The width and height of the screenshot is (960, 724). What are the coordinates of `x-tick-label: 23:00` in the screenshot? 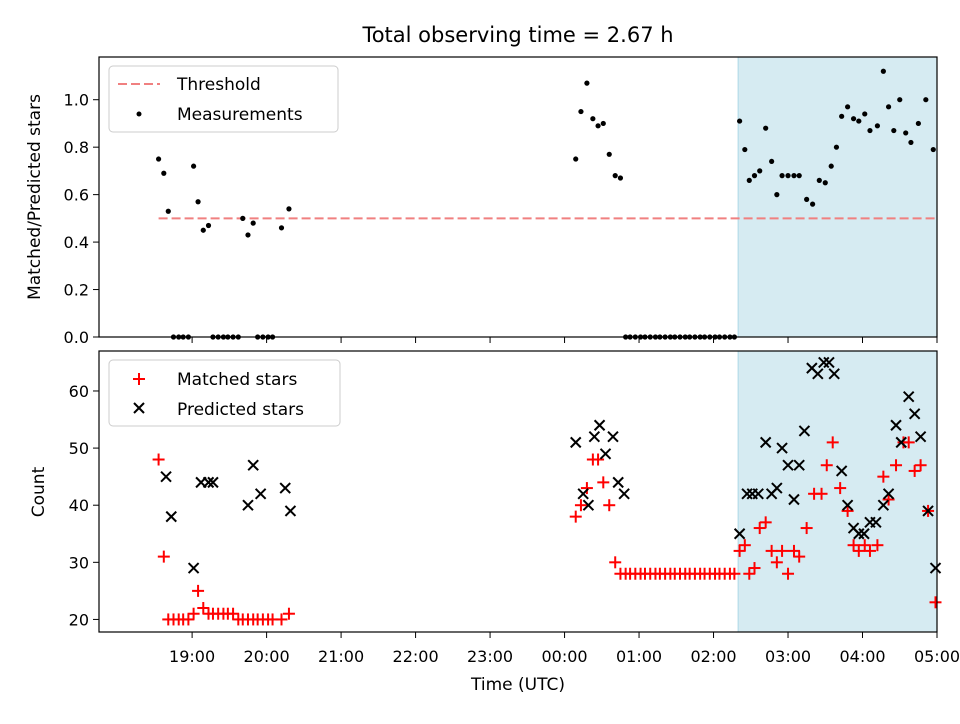 It's located at (490, 656).